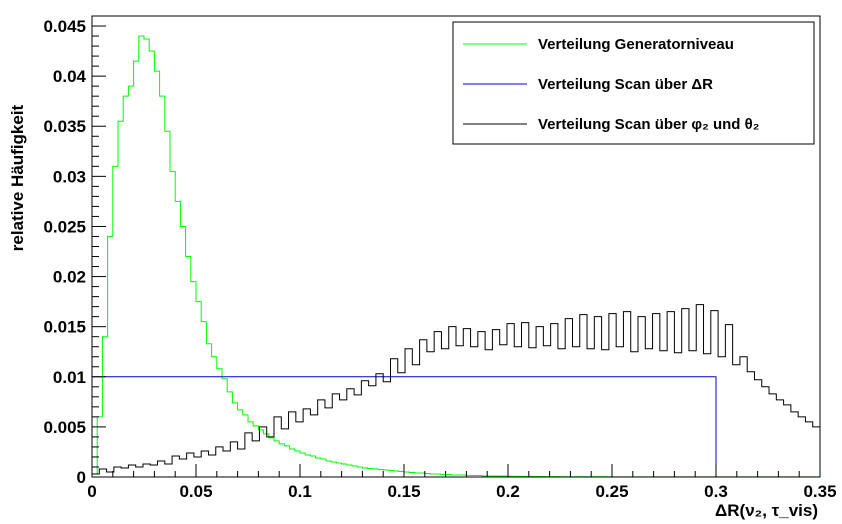  Describe the element at coordinates (403, 491) in the screenshot. I see `x-tick-label: 0.15` at that location.